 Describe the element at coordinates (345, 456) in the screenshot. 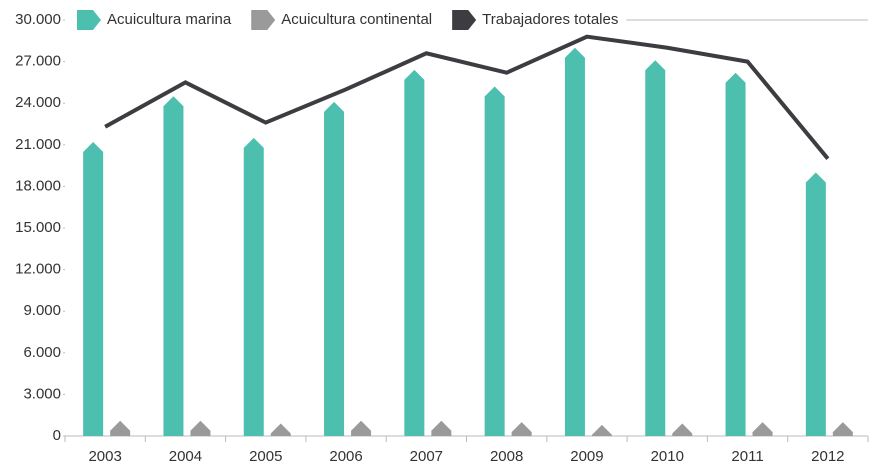

I see `x-tick-label: 2006` at that location.